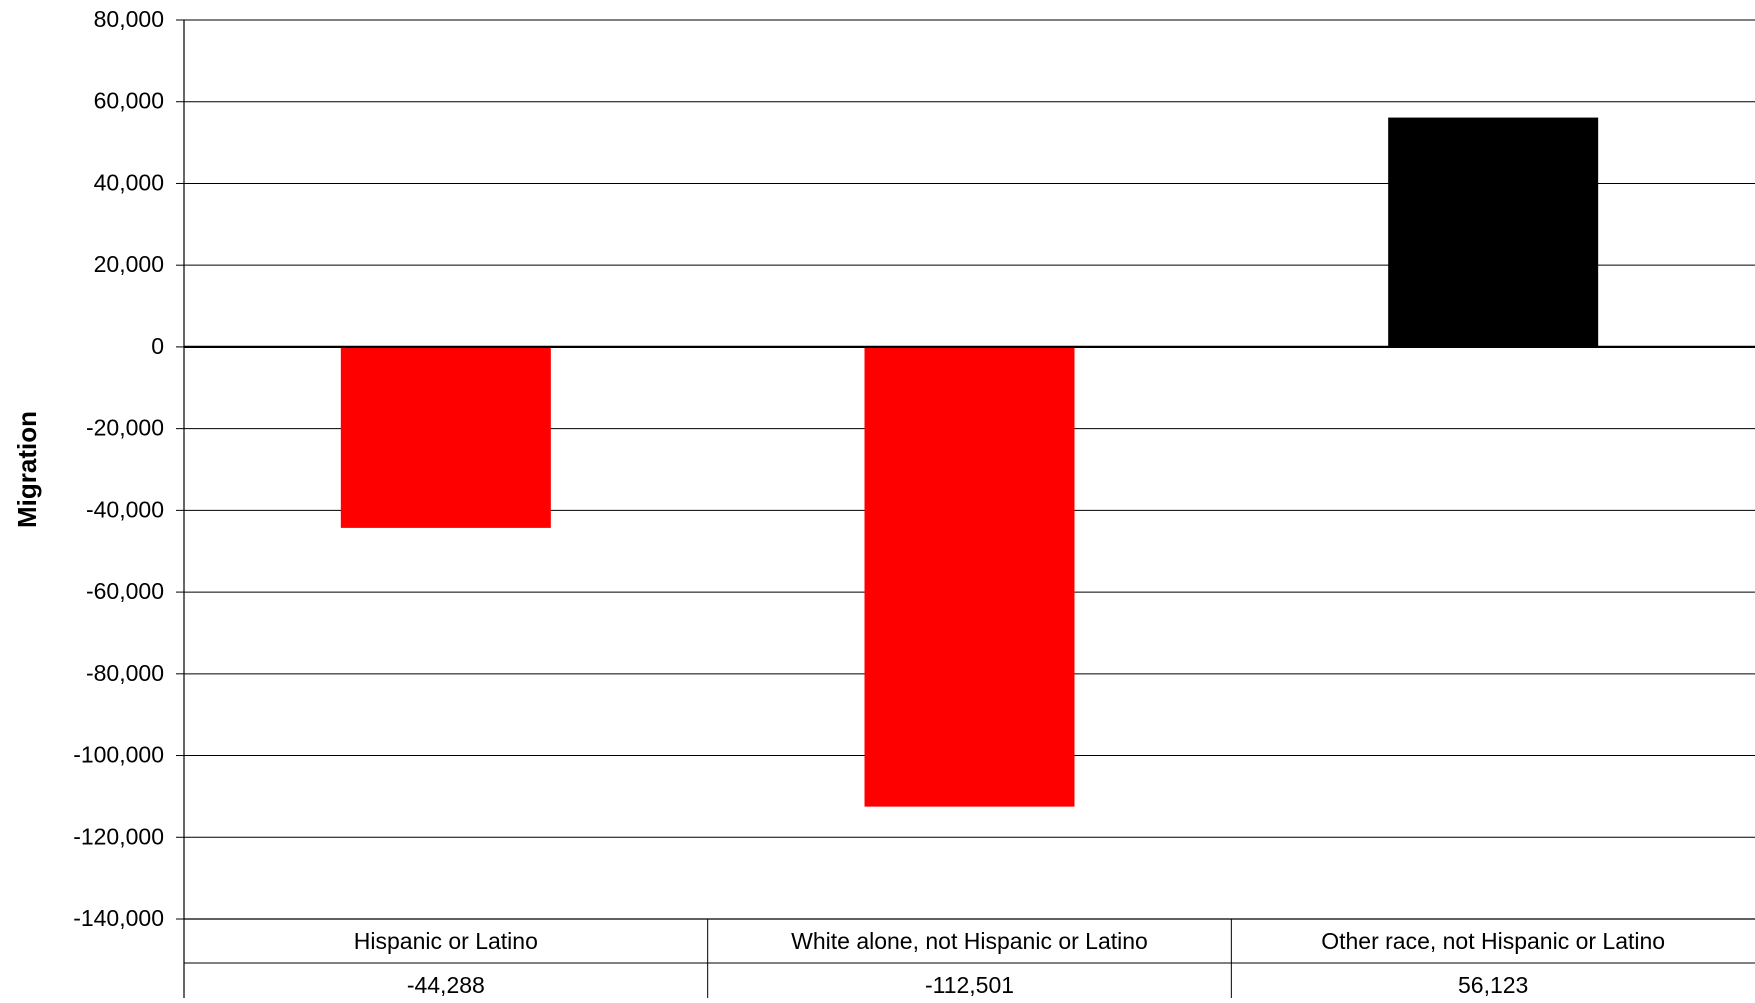 Image resolution: width=1755 pixels, height=1003 pixels. Describe the element at coordinates (446, 941) in the screenshot. I see `category-label: Hispanic or Latino` at that location.